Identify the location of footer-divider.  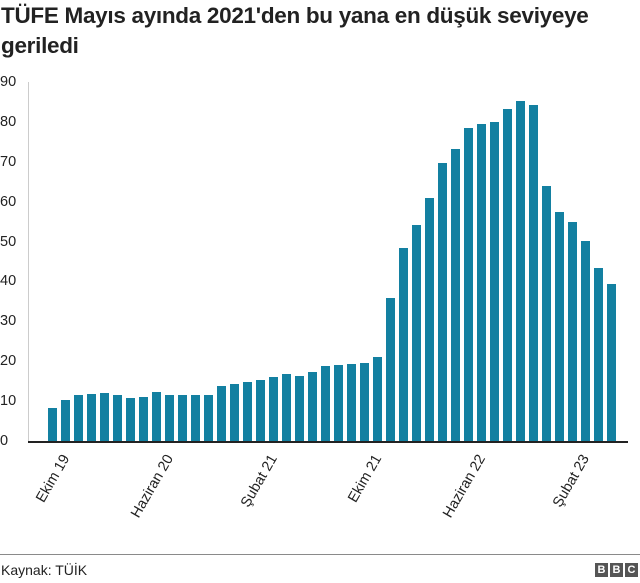
(320, 554).